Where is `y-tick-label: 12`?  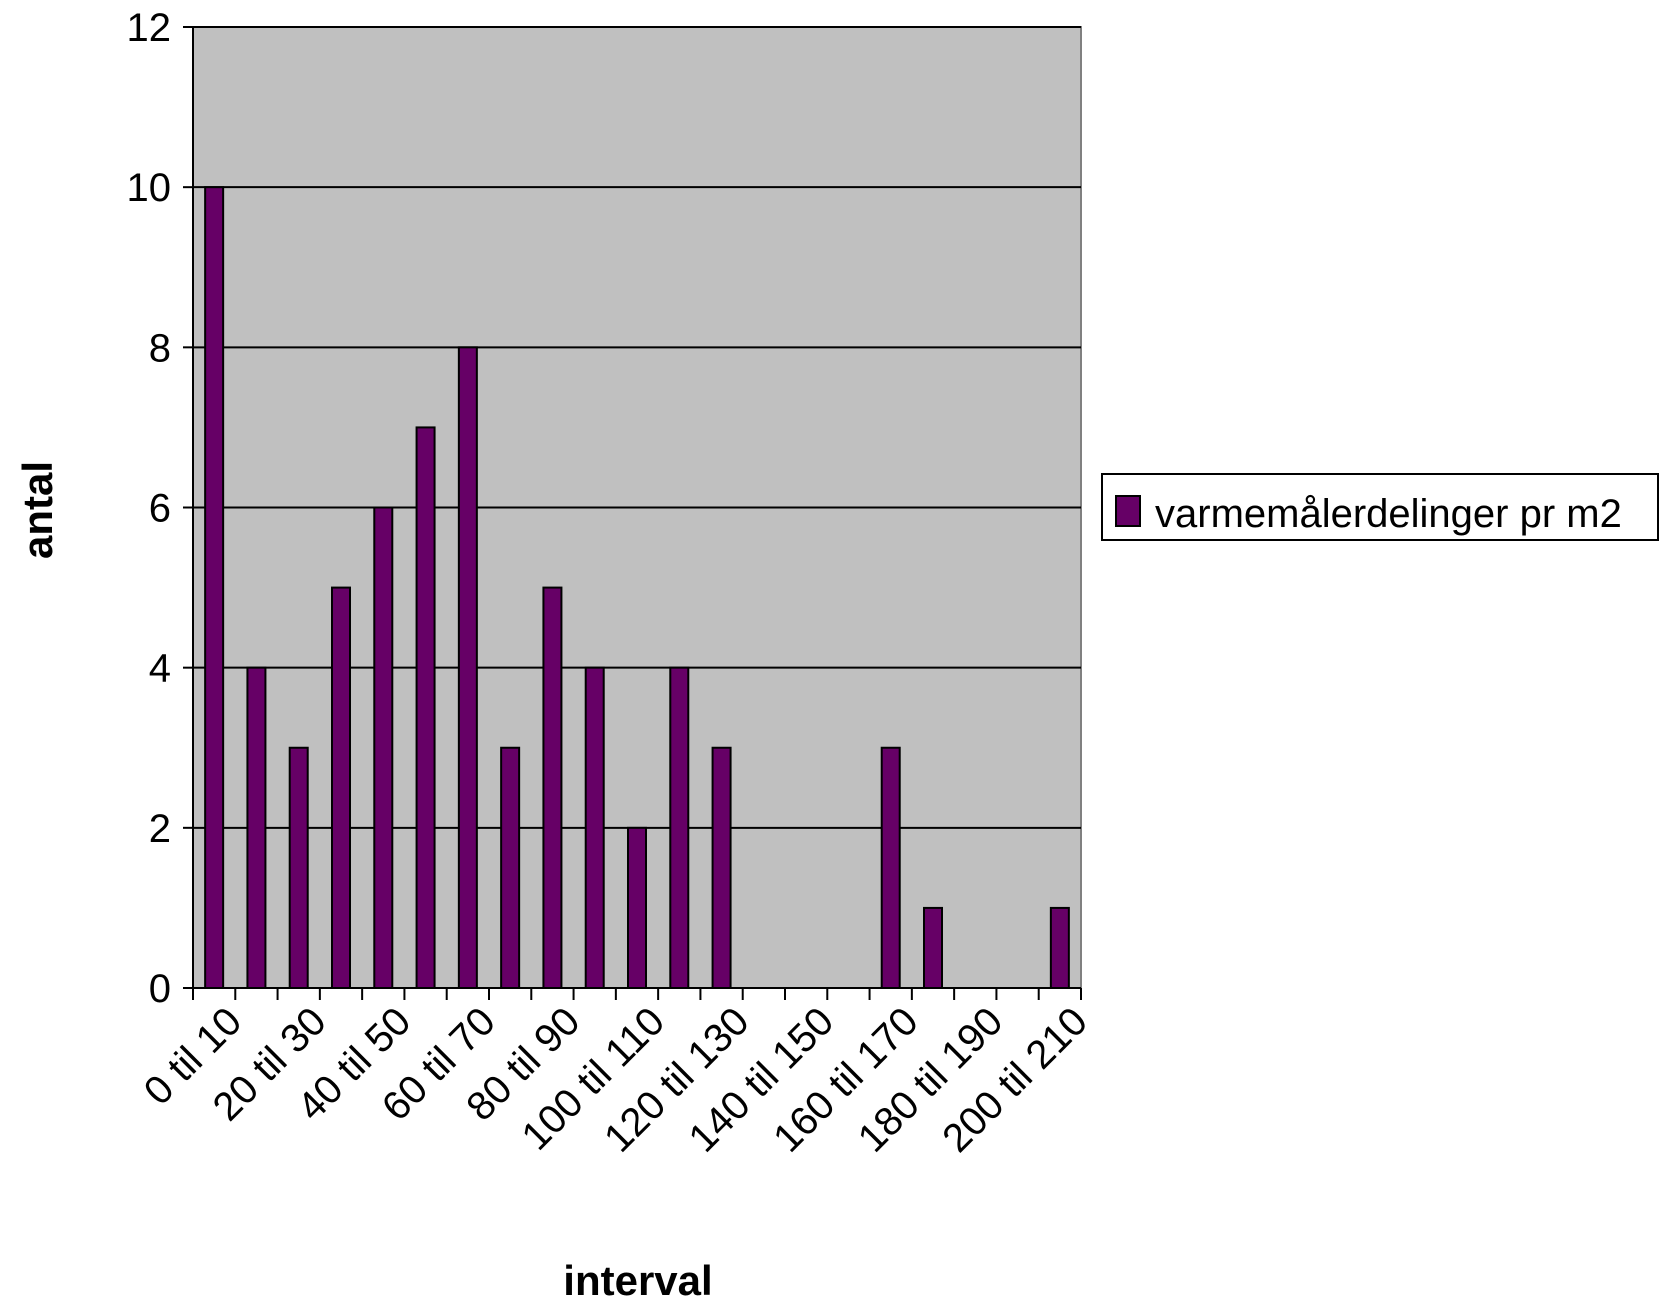 y-tick-label: 12 is located at coordinates (149, 28).